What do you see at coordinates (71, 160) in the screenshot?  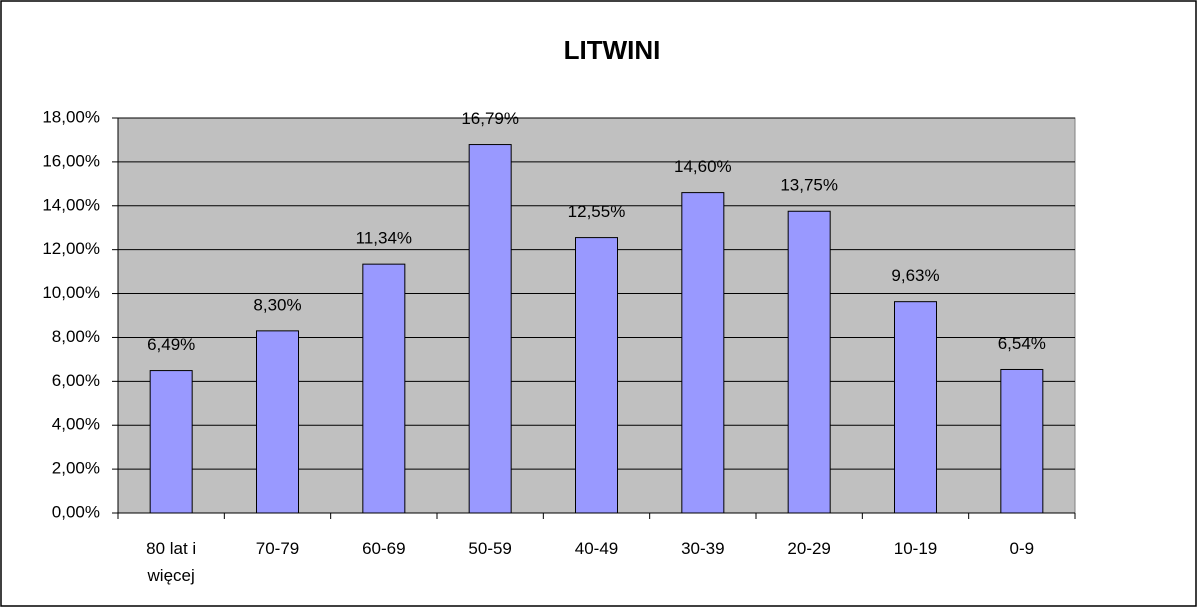 I see `y-tick-label: 16,00%` at bounding box center [71, 160].